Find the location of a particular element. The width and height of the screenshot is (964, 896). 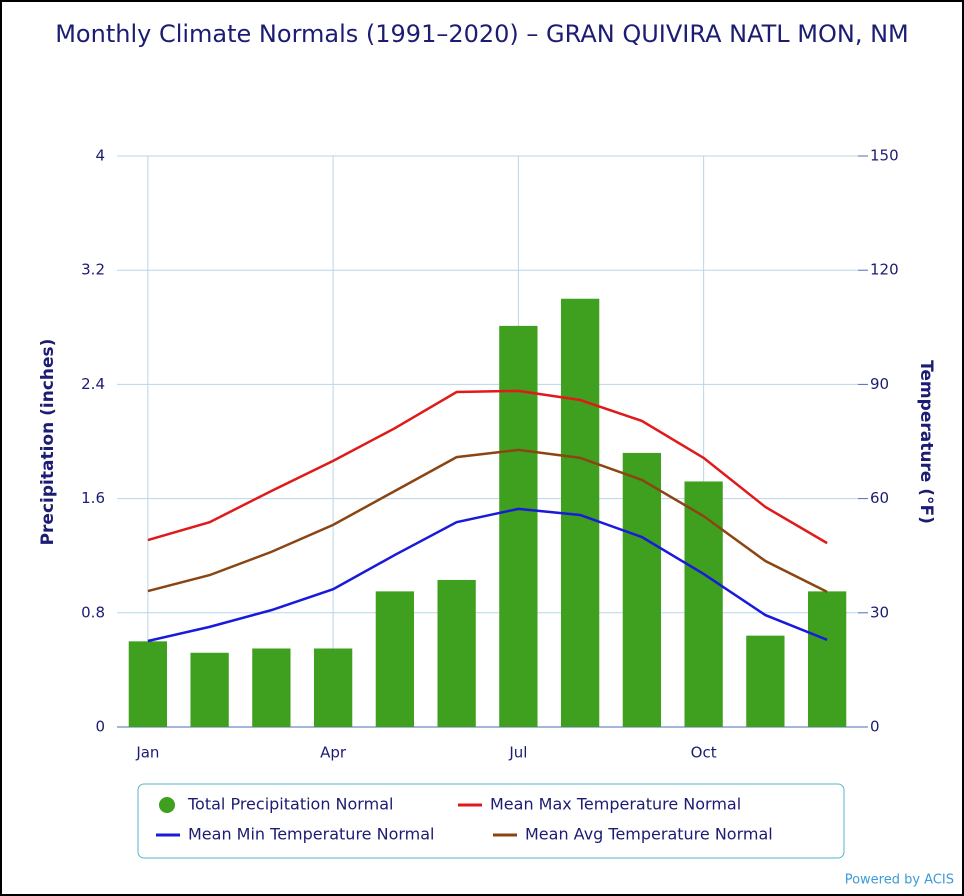

x-tick-label: Oct is located at coordinates (704, 753).